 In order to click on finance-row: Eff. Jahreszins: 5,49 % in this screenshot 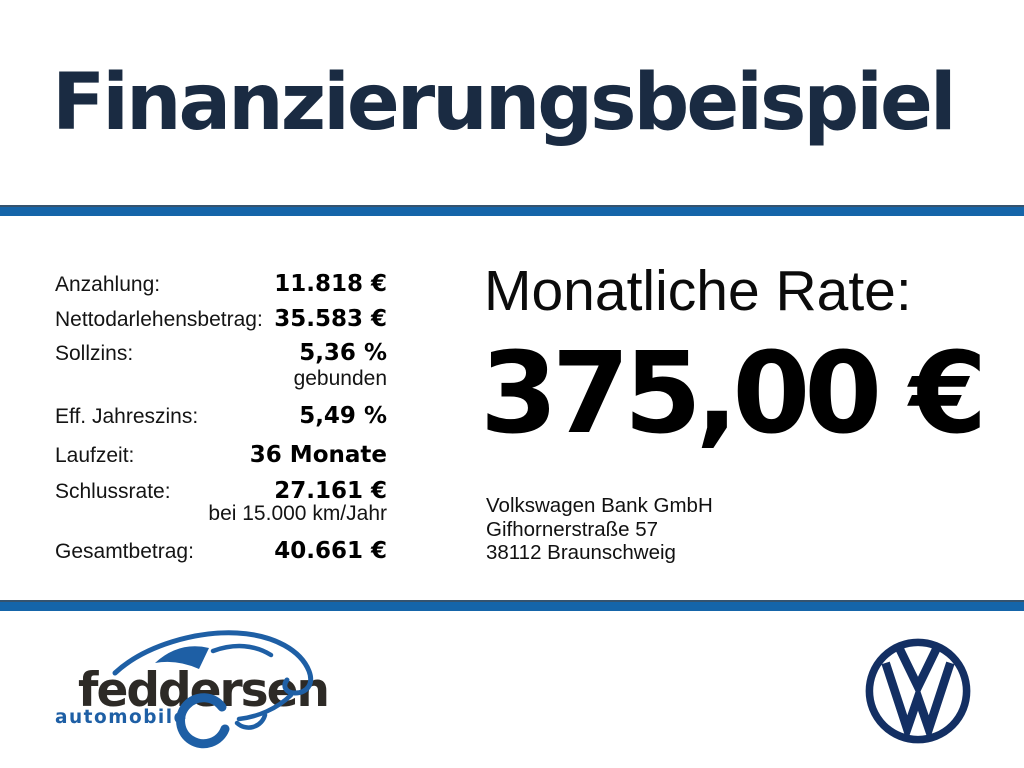, I will do `click(221, 416)`.